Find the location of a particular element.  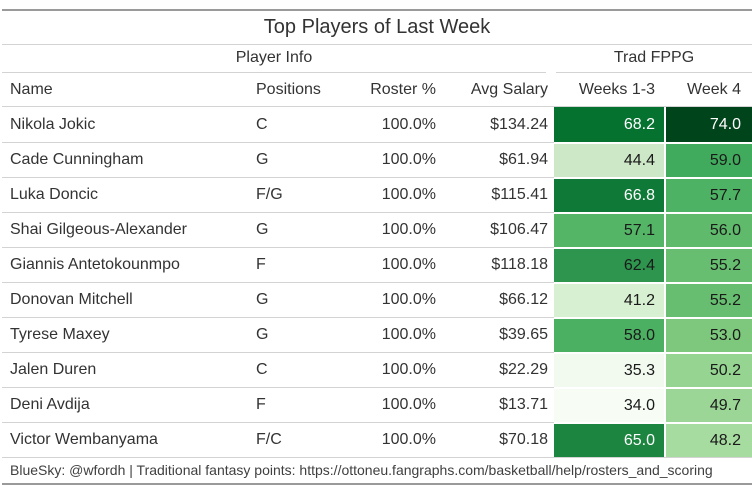

cell-salary: $22.29 is located at coordinates (501, 369).